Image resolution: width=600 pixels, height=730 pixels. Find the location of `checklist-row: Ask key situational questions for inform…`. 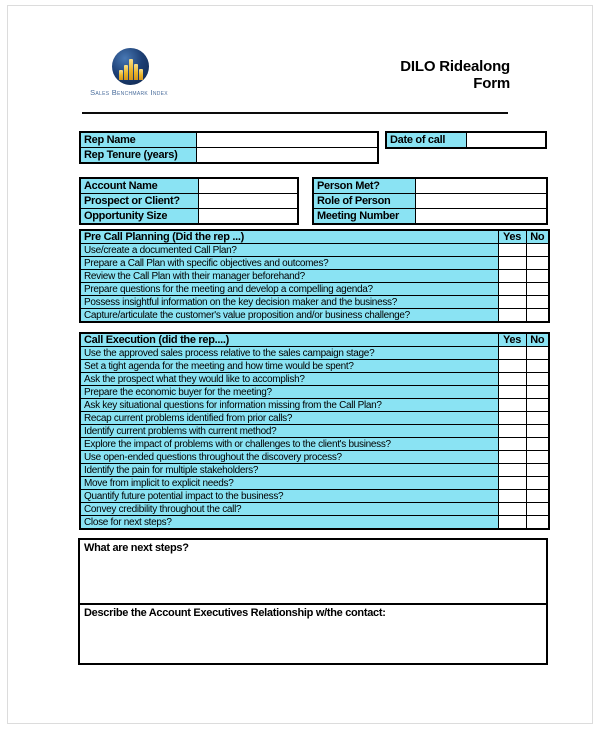

checklist-row: Ask key situational questions for inform… is located at coordinates (314, 405).